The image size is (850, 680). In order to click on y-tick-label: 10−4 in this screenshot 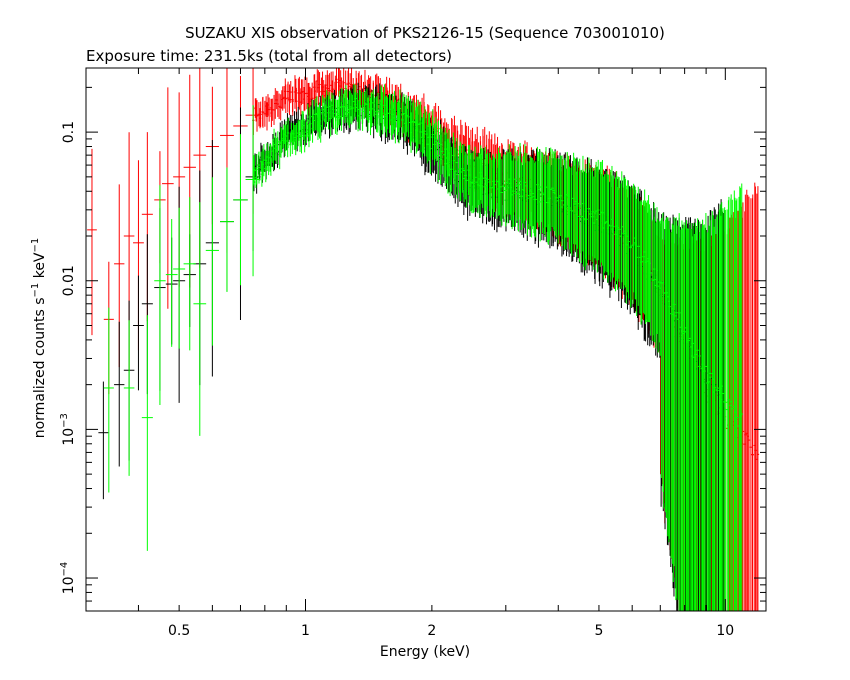, I will do `click(68, 578)`.